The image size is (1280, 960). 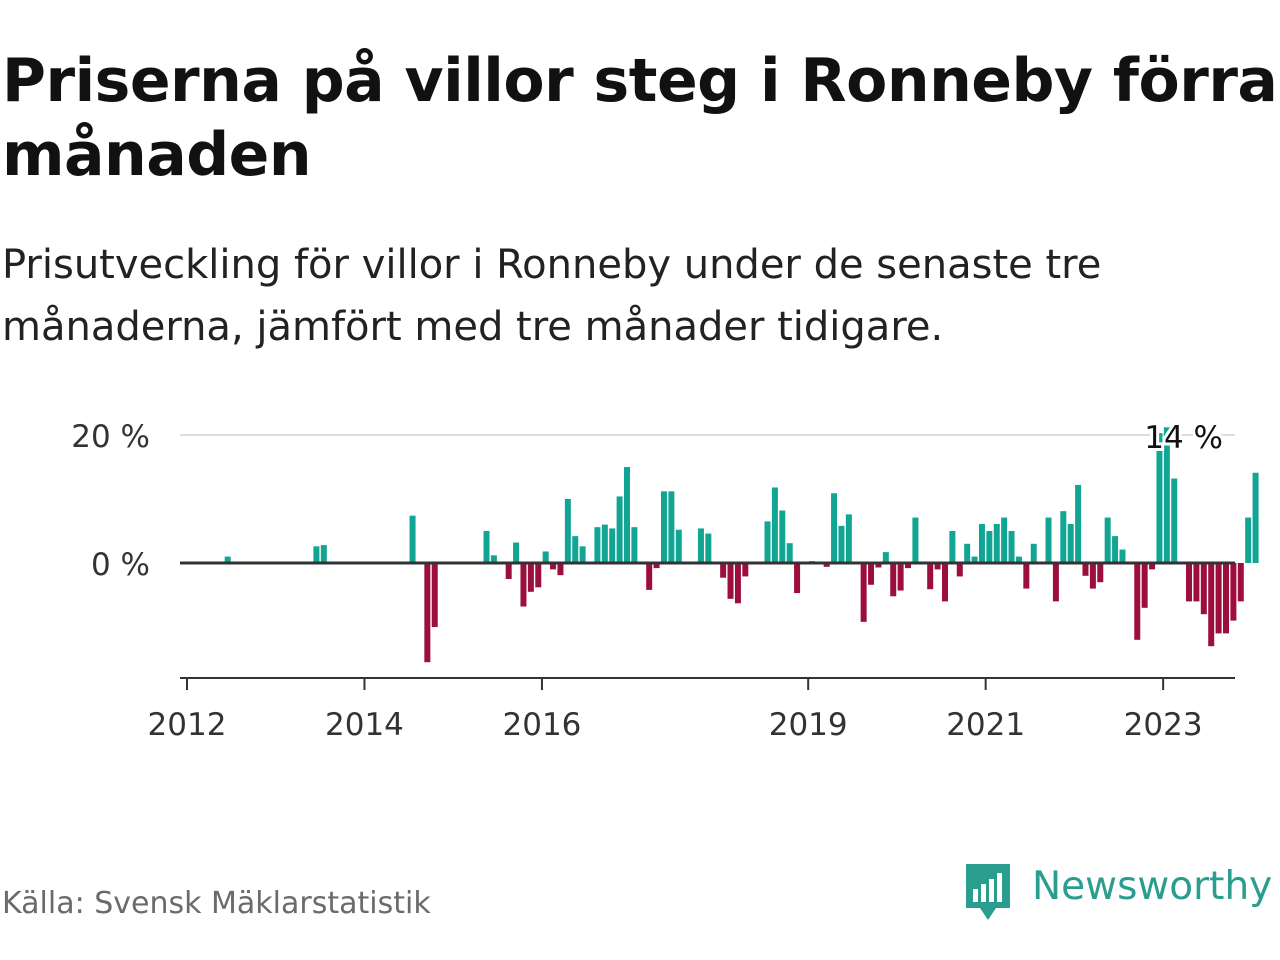 What do you see at coordinates (985, 725) in the screenshot?
I see `x-tick-label: 2021` at bounding box center [985, 725].